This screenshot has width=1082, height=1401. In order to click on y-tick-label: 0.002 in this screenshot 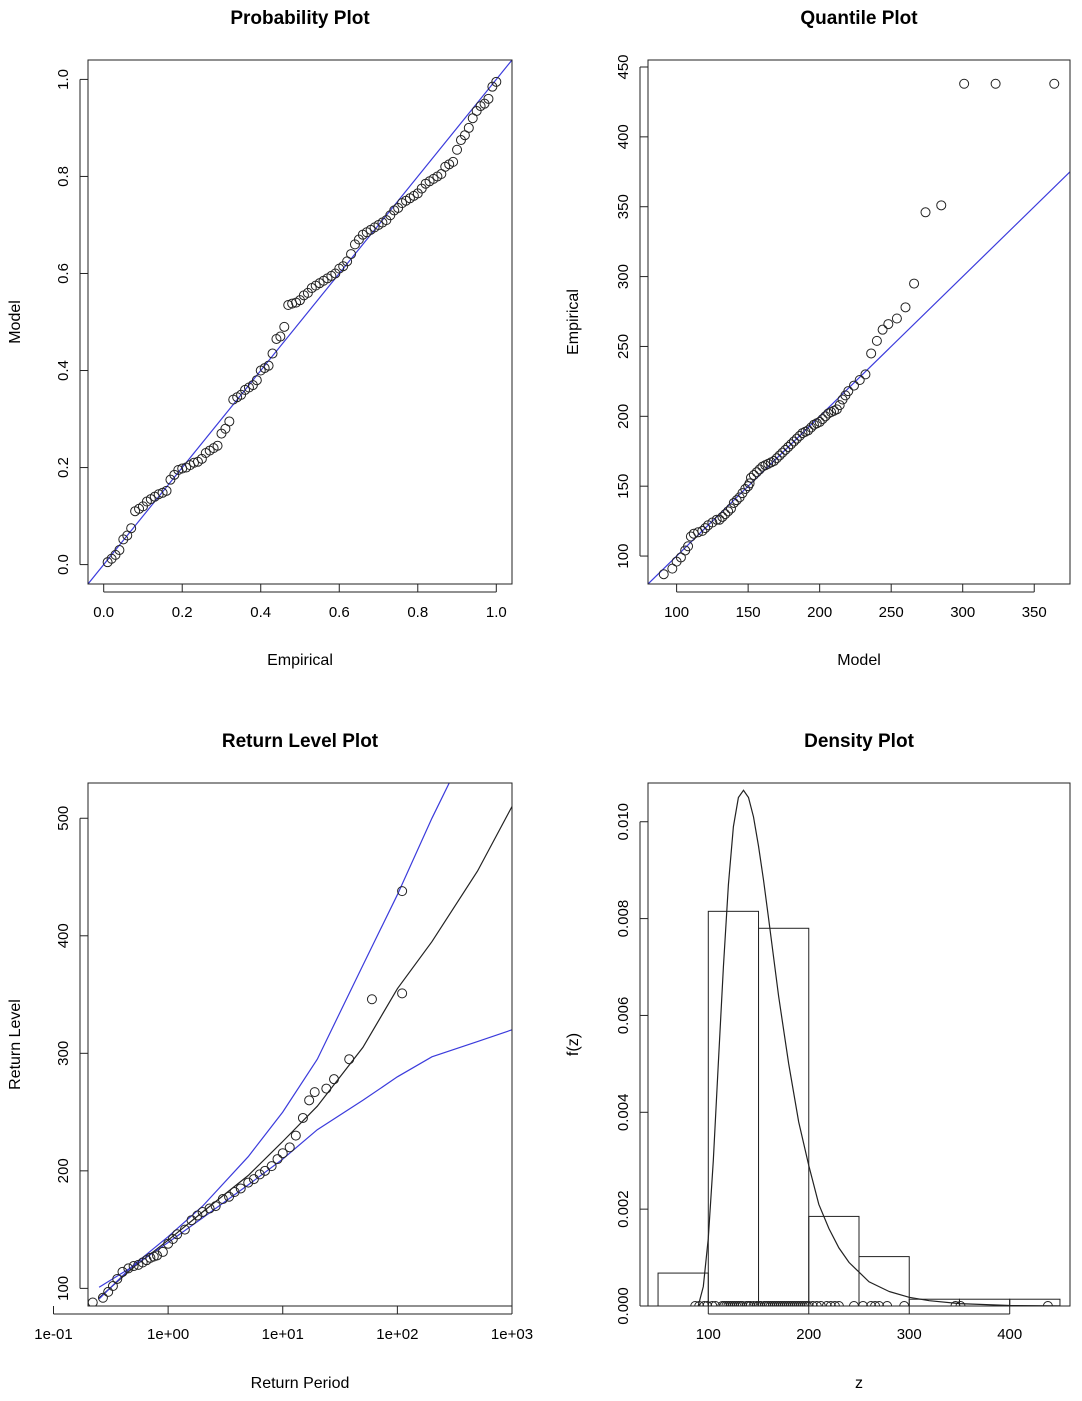, I will do `click(623, 1209)`.